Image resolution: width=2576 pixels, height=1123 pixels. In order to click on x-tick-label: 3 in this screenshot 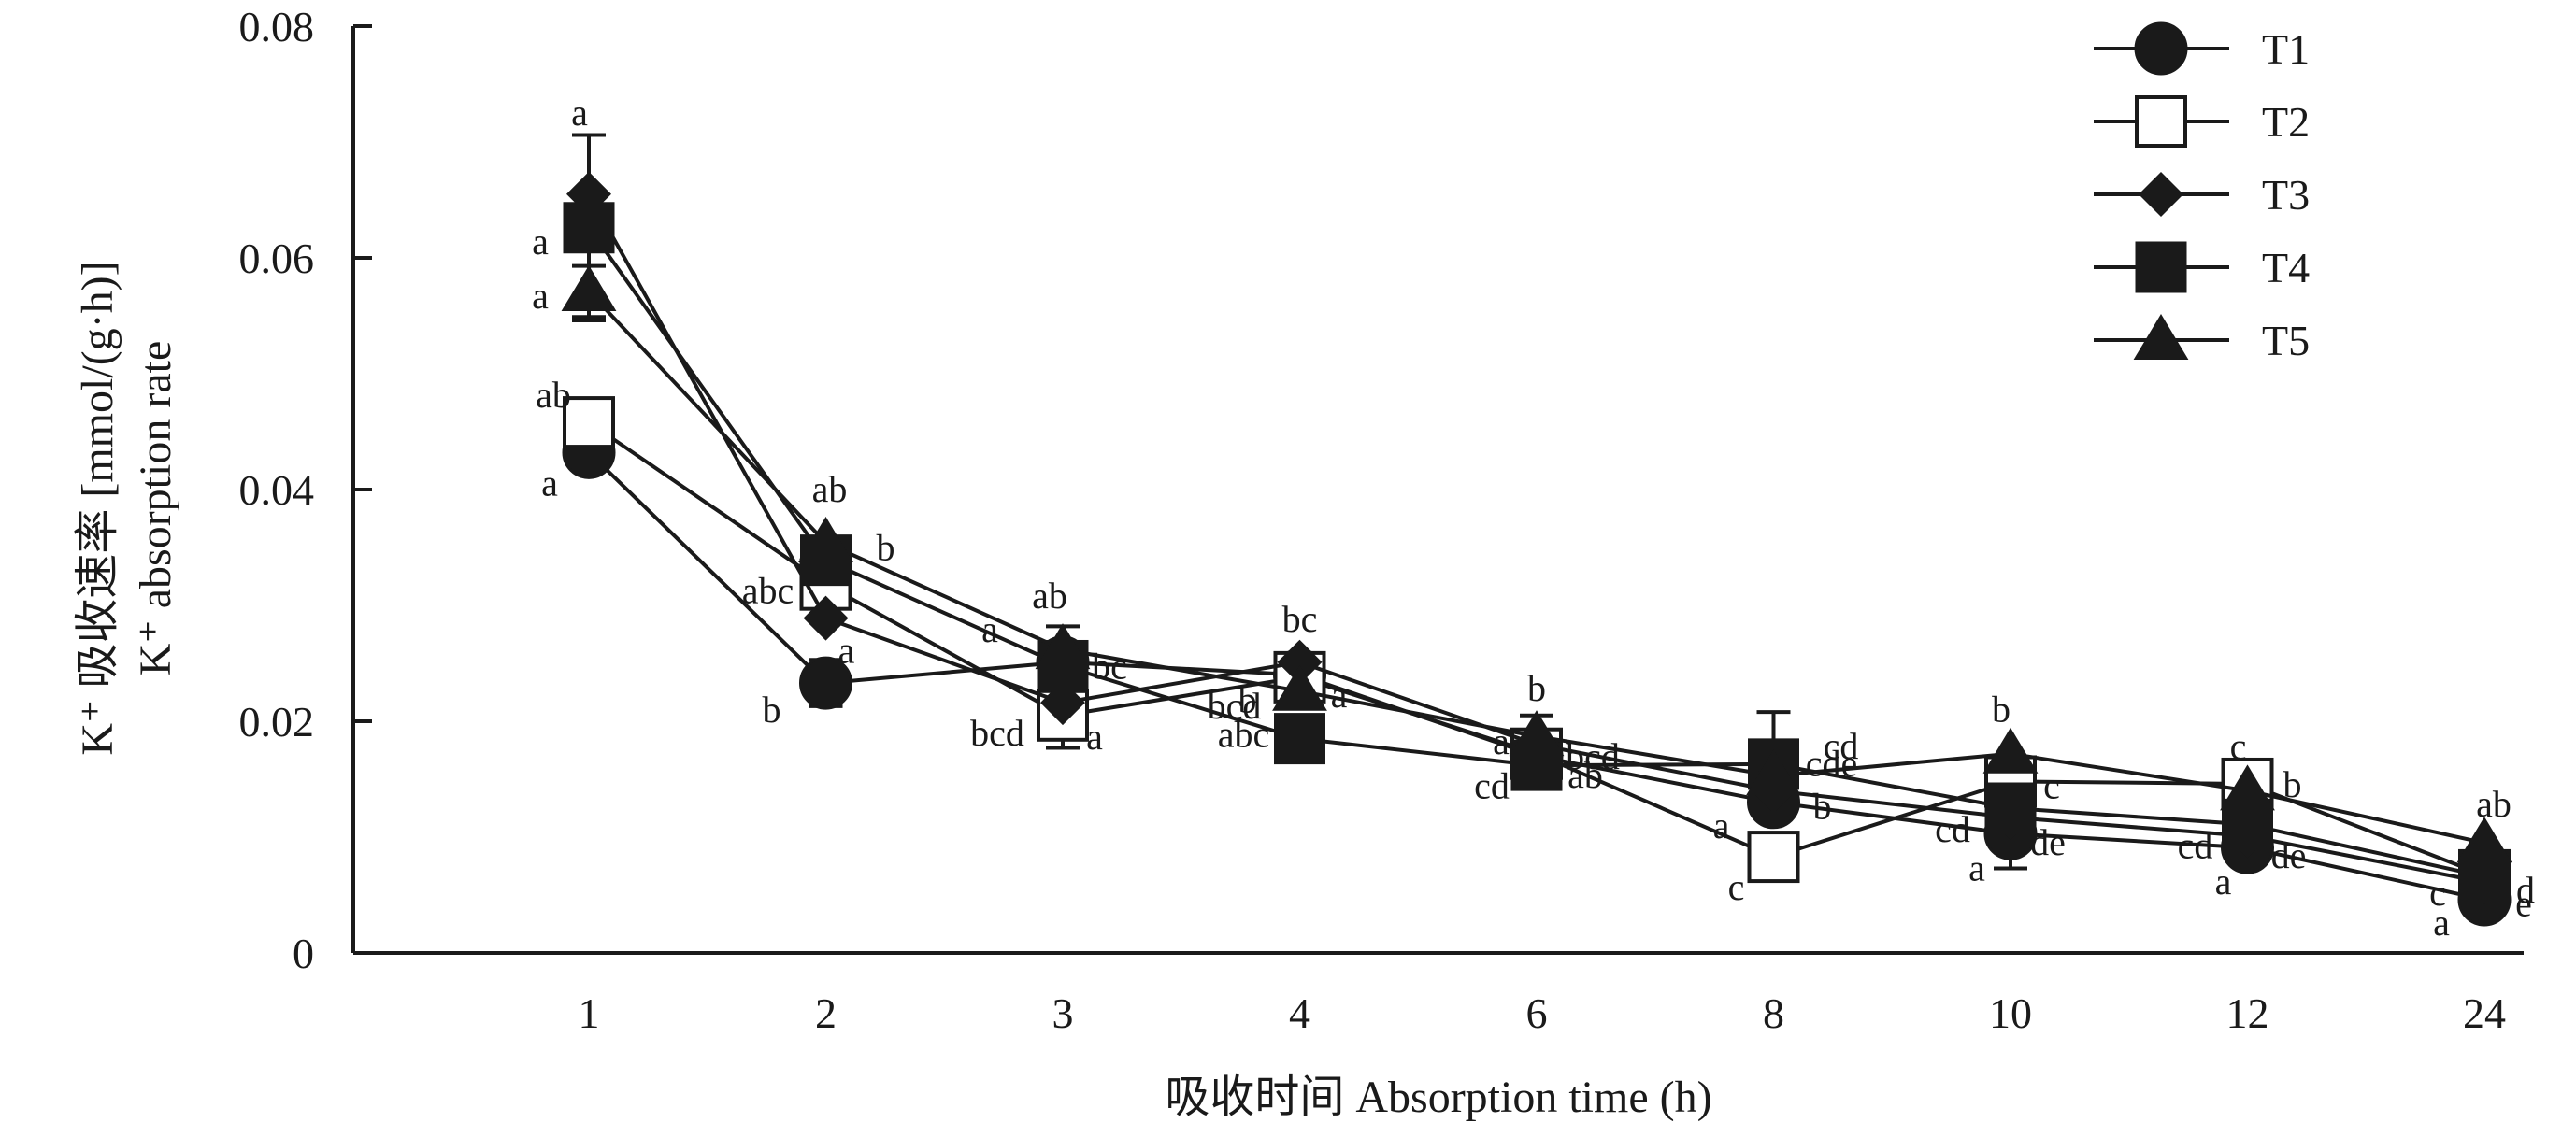, I will do `click(1063, 1013)`.